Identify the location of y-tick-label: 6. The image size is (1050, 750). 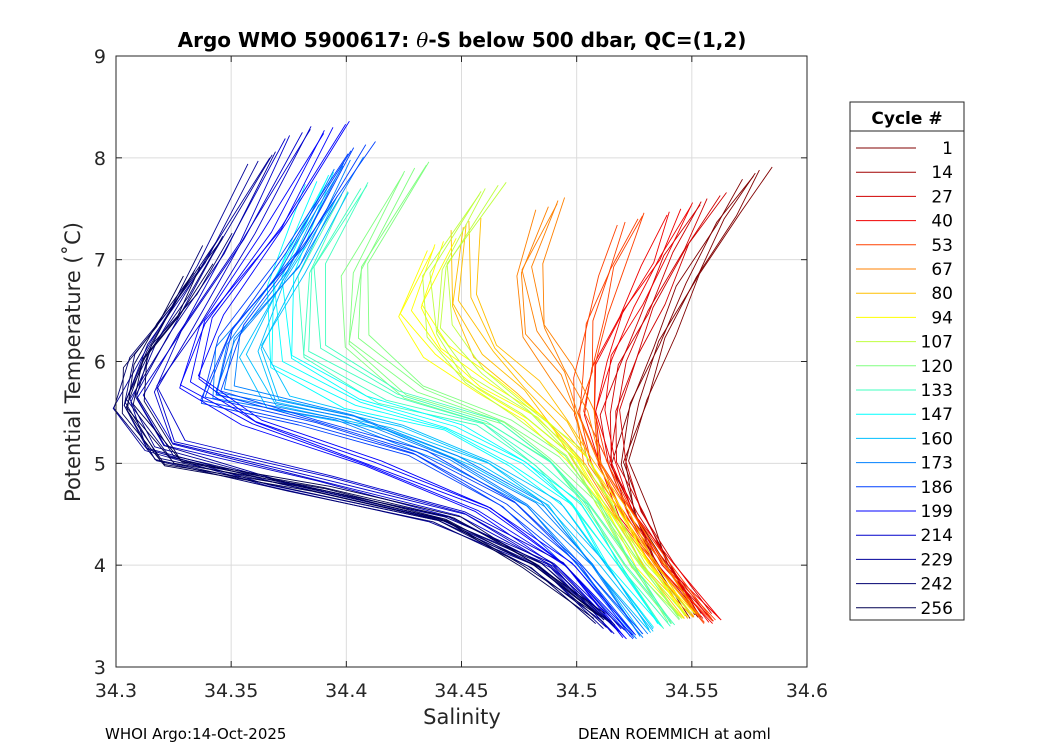
(100, 363).